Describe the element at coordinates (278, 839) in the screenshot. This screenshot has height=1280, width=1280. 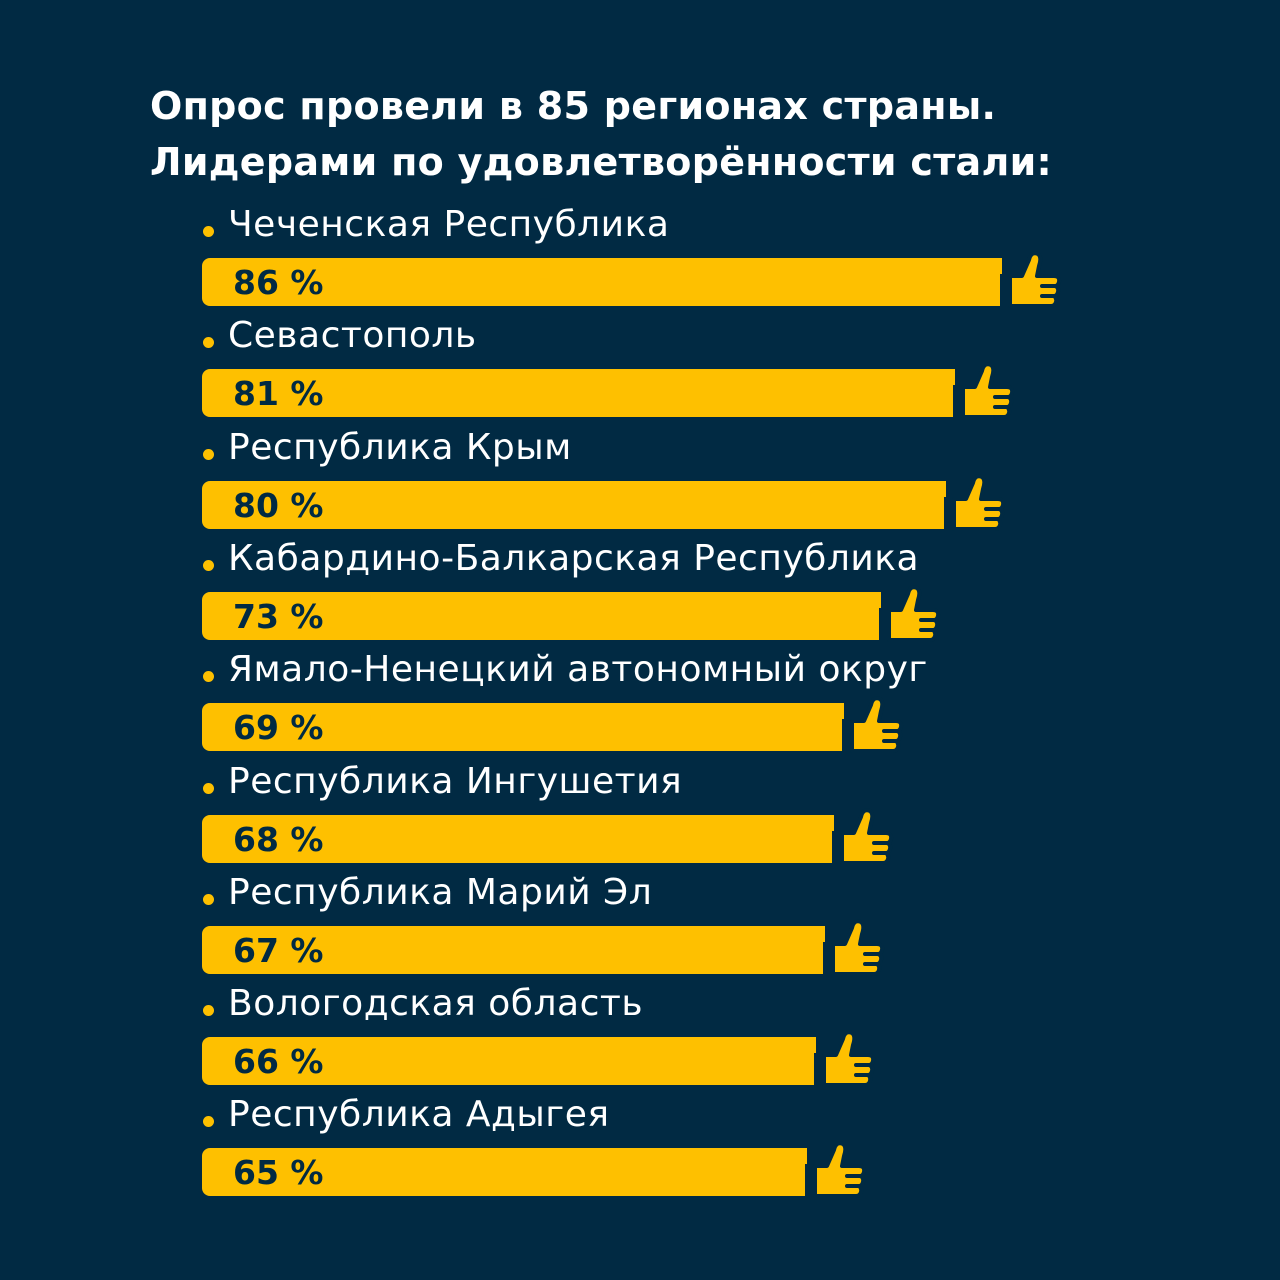
I see `data-label: 68 %` at that location.